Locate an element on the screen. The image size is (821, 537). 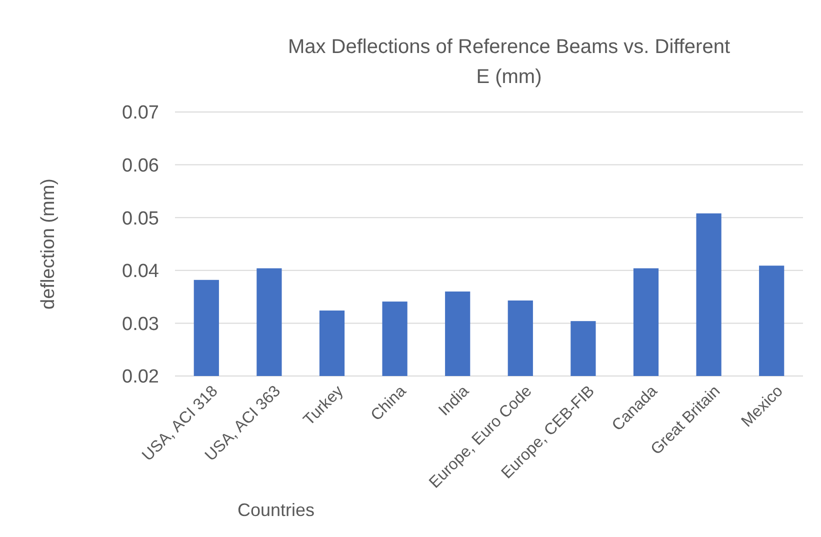
y-tick-label: 0.02 is located at coordinates (140, 377).